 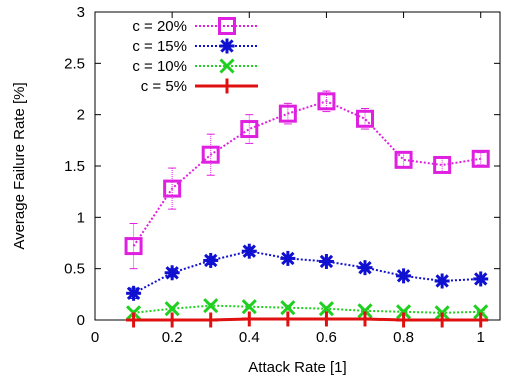 I want to click on x-tick-label: 0.6, so click(x=326, y=337).